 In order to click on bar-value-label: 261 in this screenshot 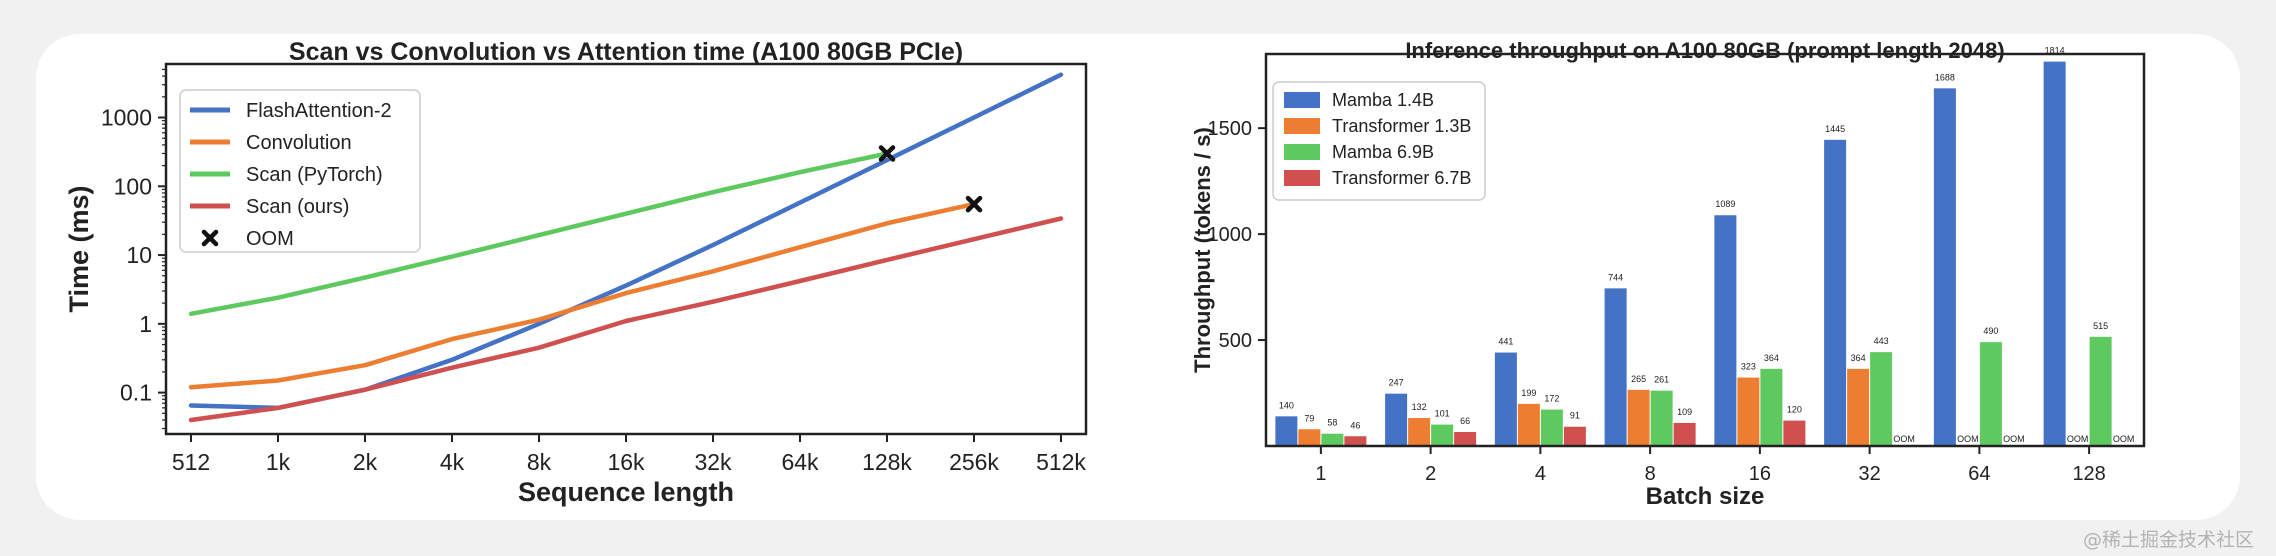, I will do `click(1661, 380)`.